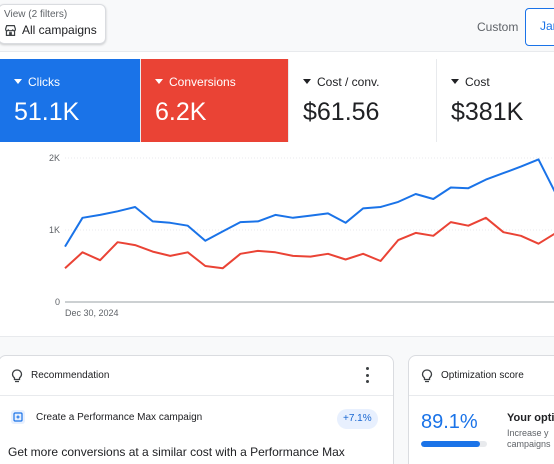 This screenshot has height=464, width=554. Describe the element at coordinates (196, 376) in the screenshot. I see `recommendation-header: Recommendation` at that location.